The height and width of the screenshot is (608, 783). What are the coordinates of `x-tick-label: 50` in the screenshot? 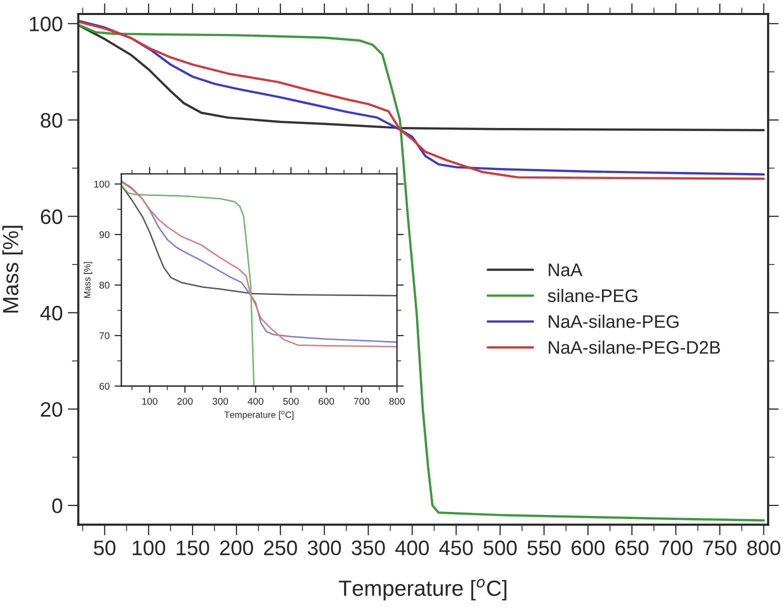 It's located at (105, 548).